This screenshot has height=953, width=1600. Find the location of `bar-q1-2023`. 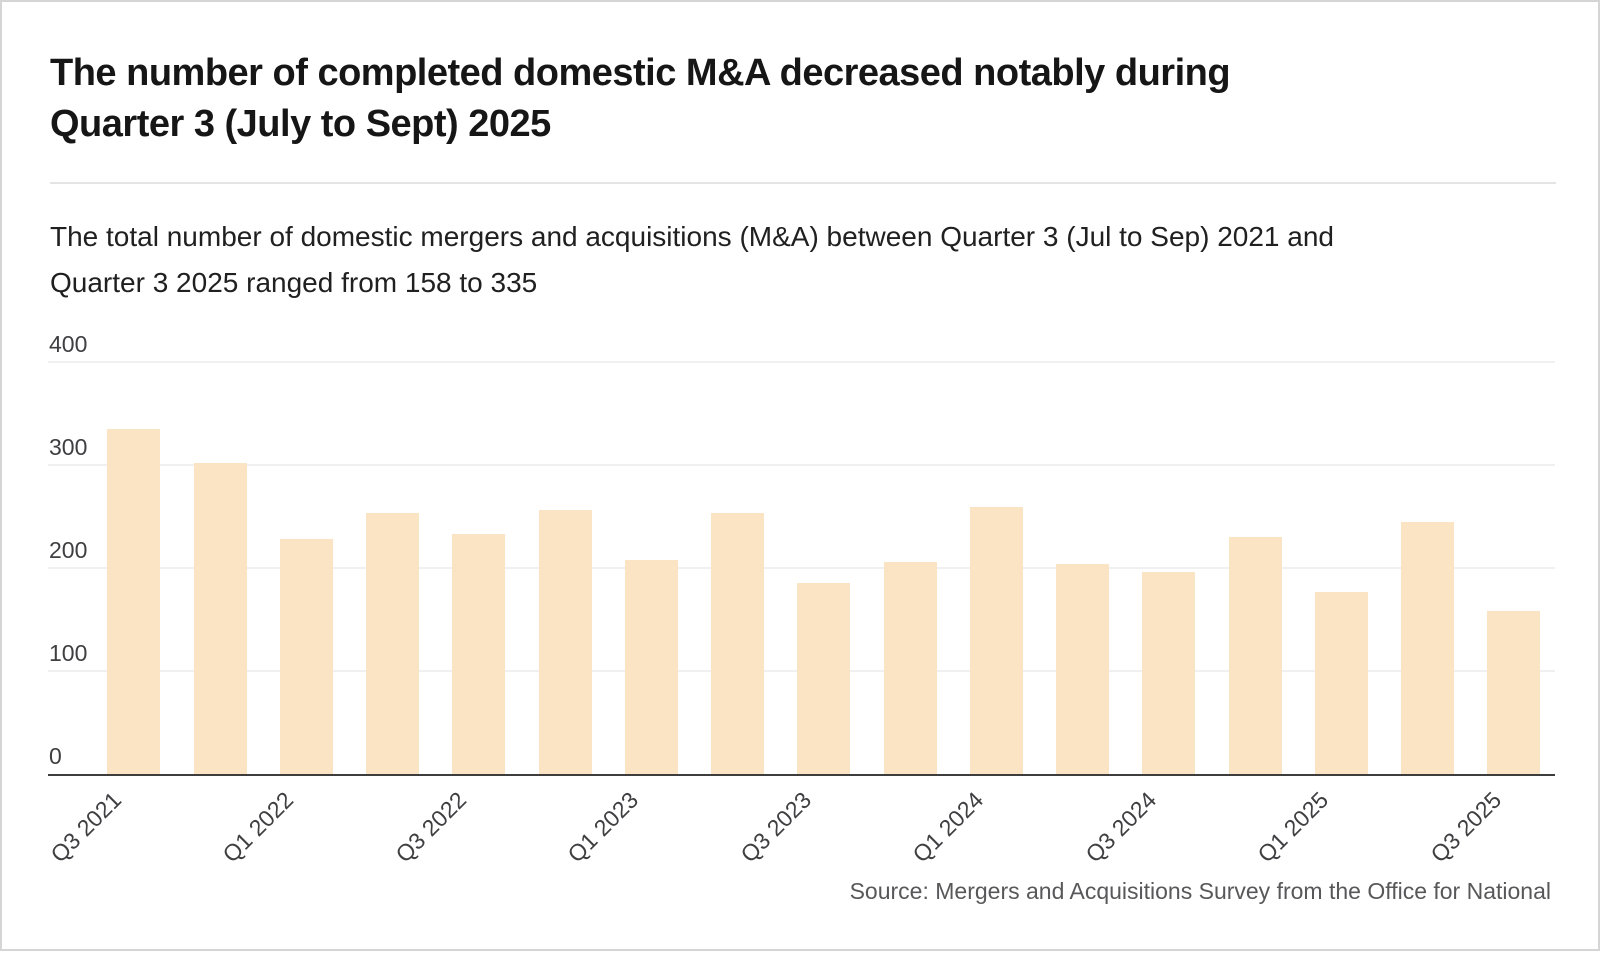

bar-q1-2023 is located at coordinates (651, 666).